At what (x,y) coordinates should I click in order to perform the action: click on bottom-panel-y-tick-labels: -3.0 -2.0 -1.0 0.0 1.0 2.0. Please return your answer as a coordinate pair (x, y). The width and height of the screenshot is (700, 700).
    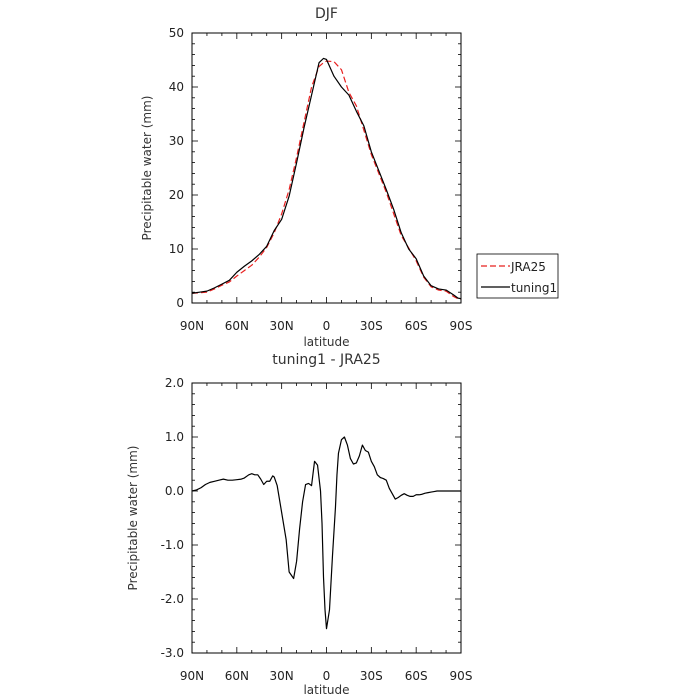
    Looking at the image, I should click on (172, 518).